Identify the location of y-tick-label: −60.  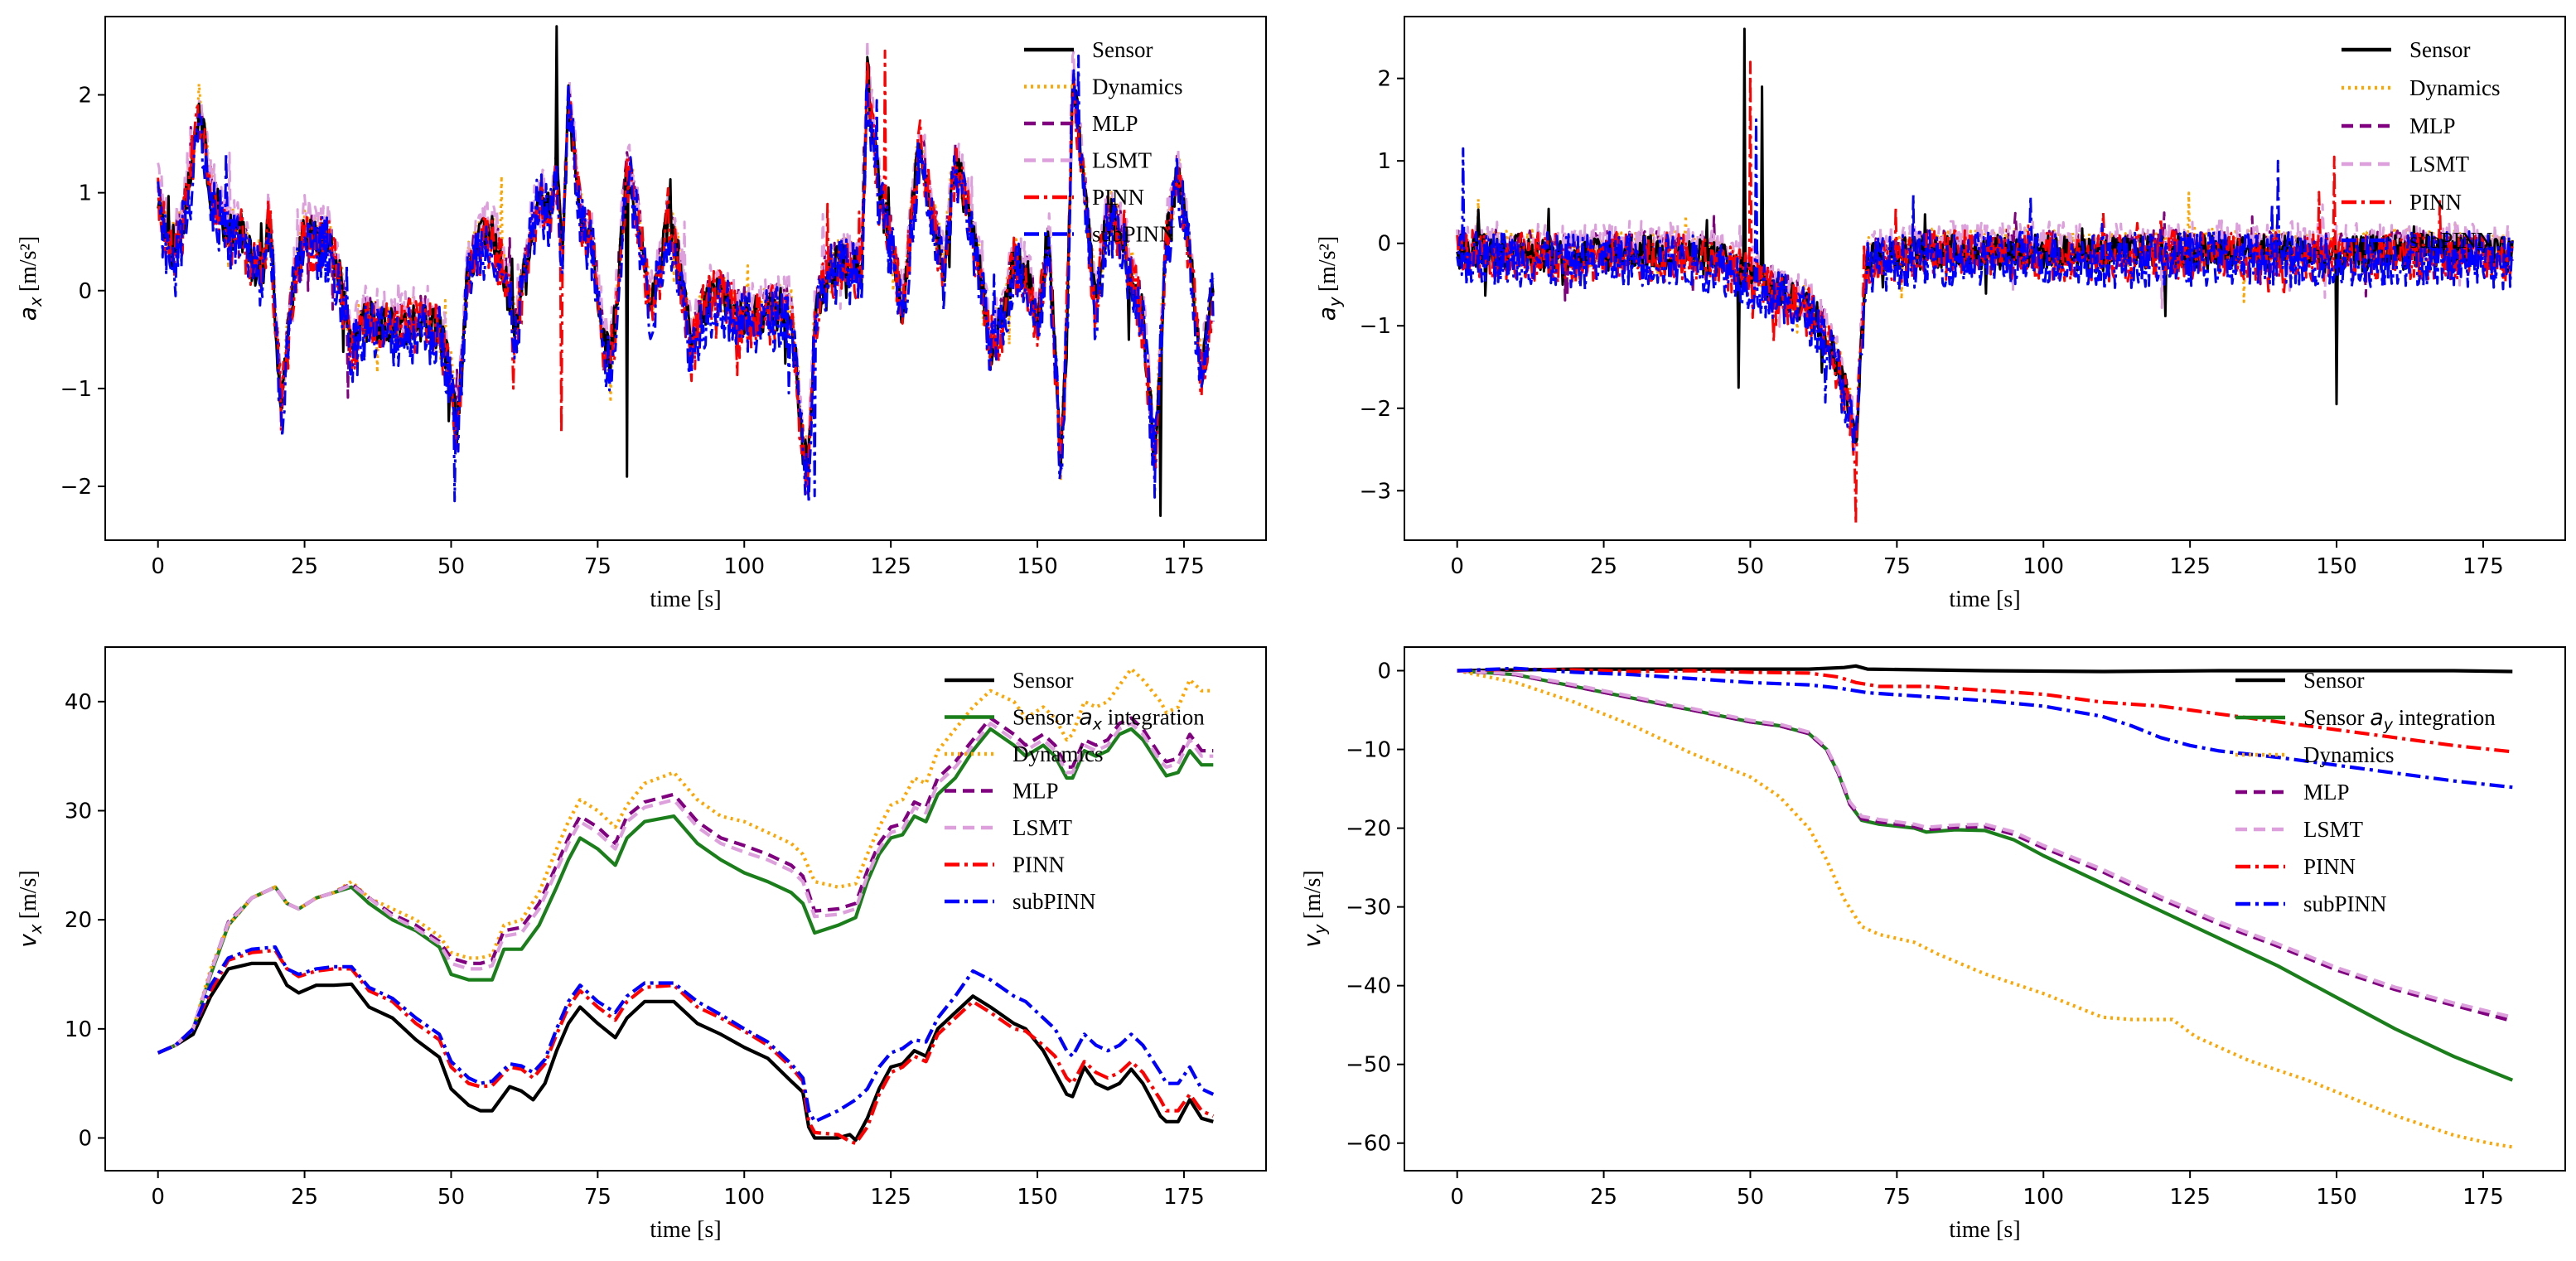
(1368, 1144).